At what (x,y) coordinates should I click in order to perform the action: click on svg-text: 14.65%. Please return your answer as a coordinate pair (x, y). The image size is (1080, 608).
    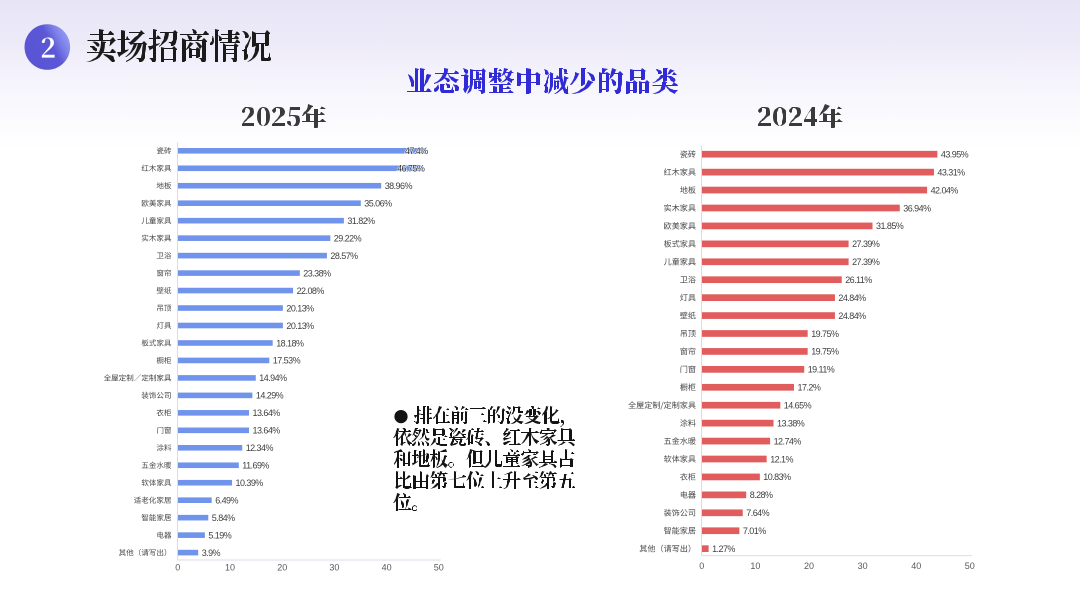
    Looking at the image, I should click on (798, 406).